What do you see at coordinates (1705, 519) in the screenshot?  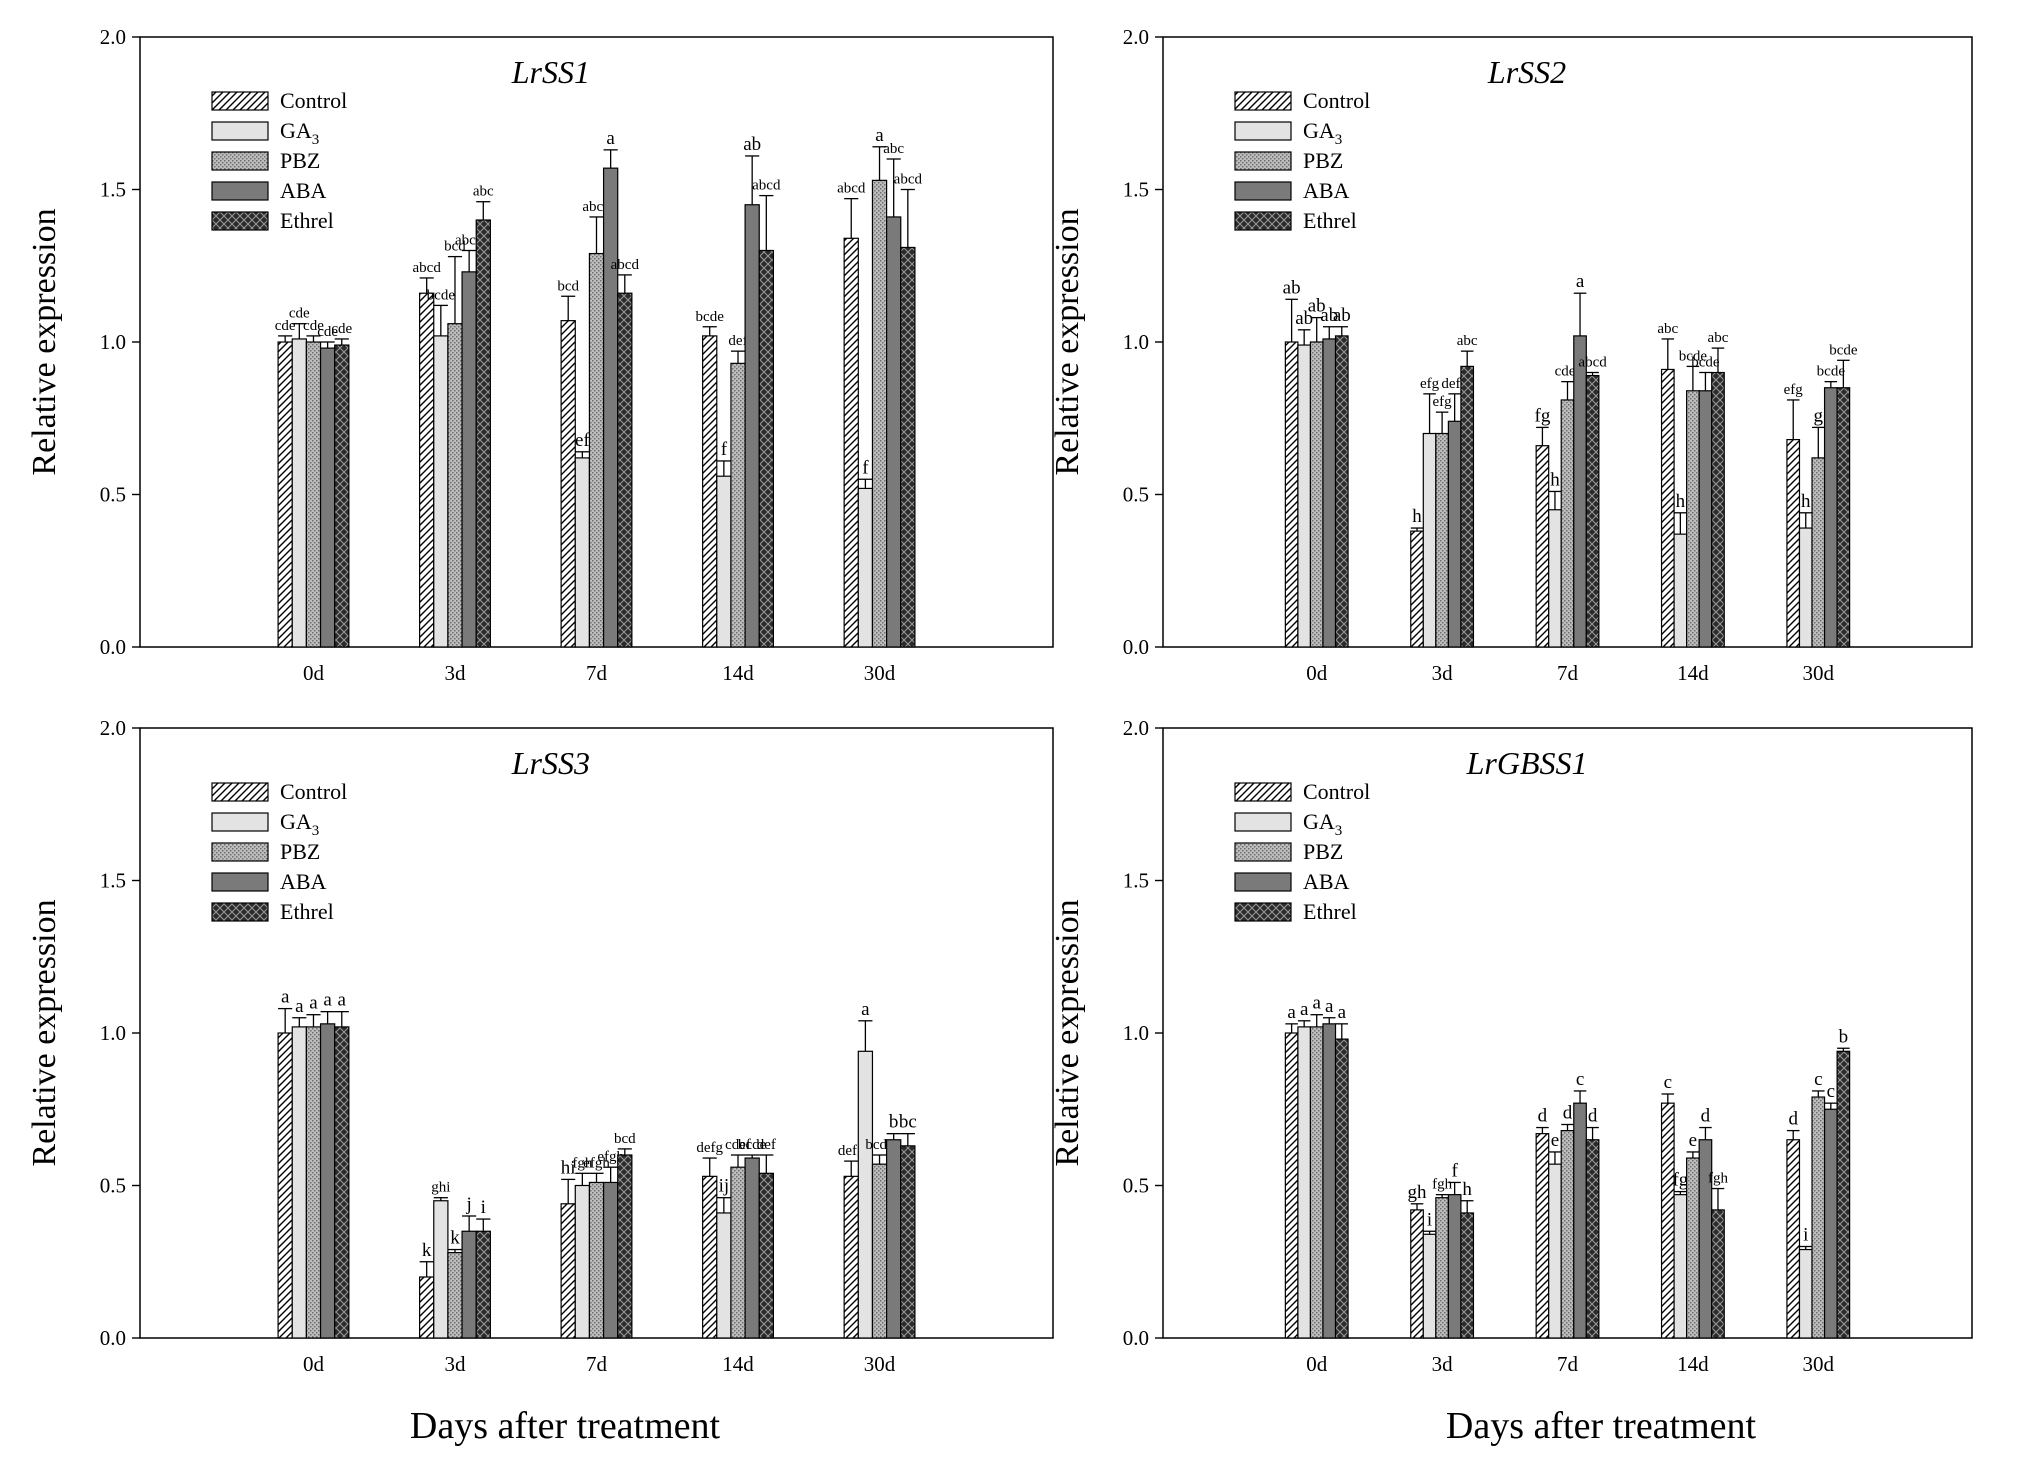 I see `p2-bar-aba-14d` at bounding box center [1705, 519].